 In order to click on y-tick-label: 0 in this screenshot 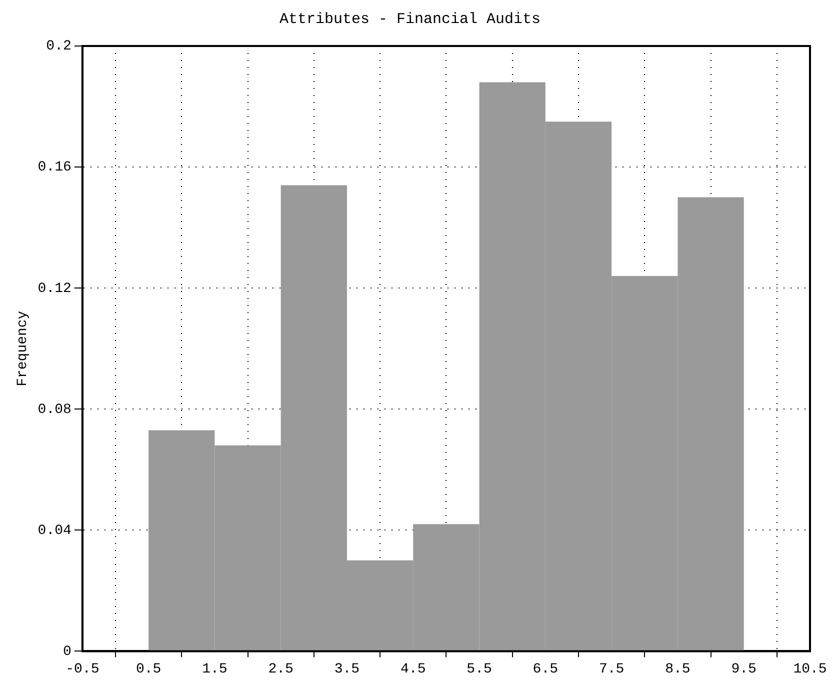, I will do `click(67, 652)`.